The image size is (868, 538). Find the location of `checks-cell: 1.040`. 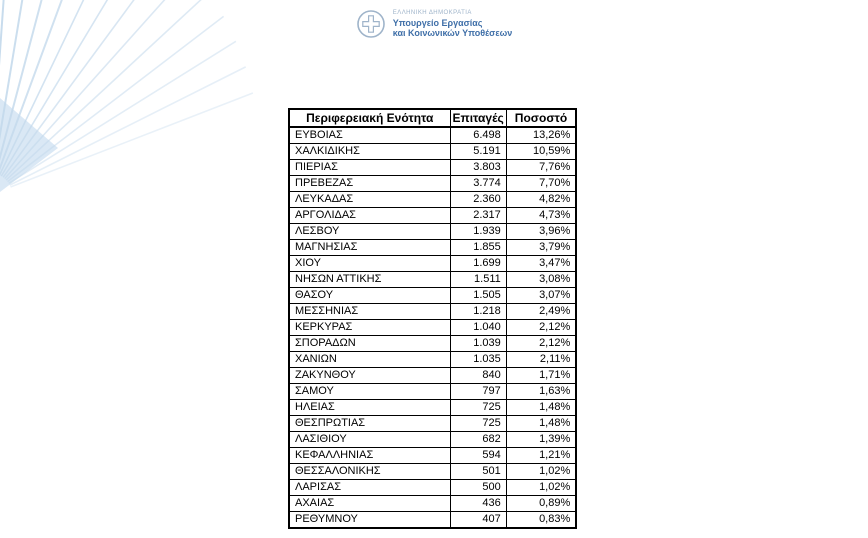

checks-cell: 1.040 is located at coordinates (478, 327).